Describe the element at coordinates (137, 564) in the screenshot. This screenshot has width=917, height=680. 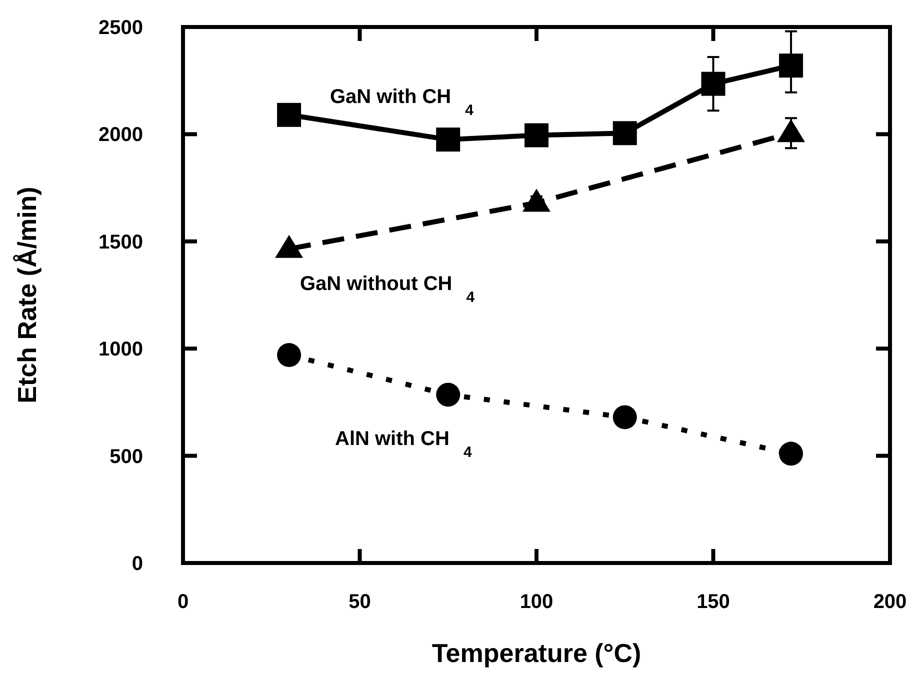
I see `y-tick-label: 0` at that location.